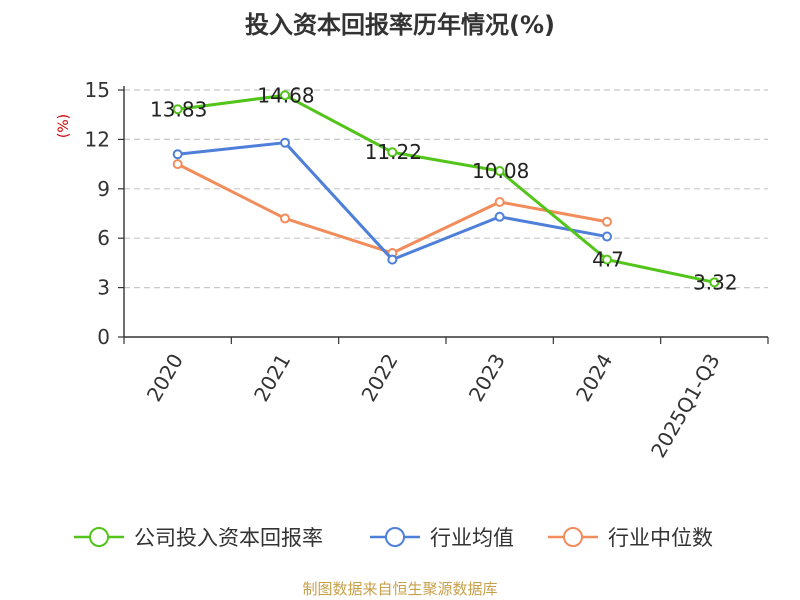 The width and height of the screenshot is (800, 600). I want to click on legend: 公司投入资本回报率 行业均值 行业中位数, so click(393, 538).